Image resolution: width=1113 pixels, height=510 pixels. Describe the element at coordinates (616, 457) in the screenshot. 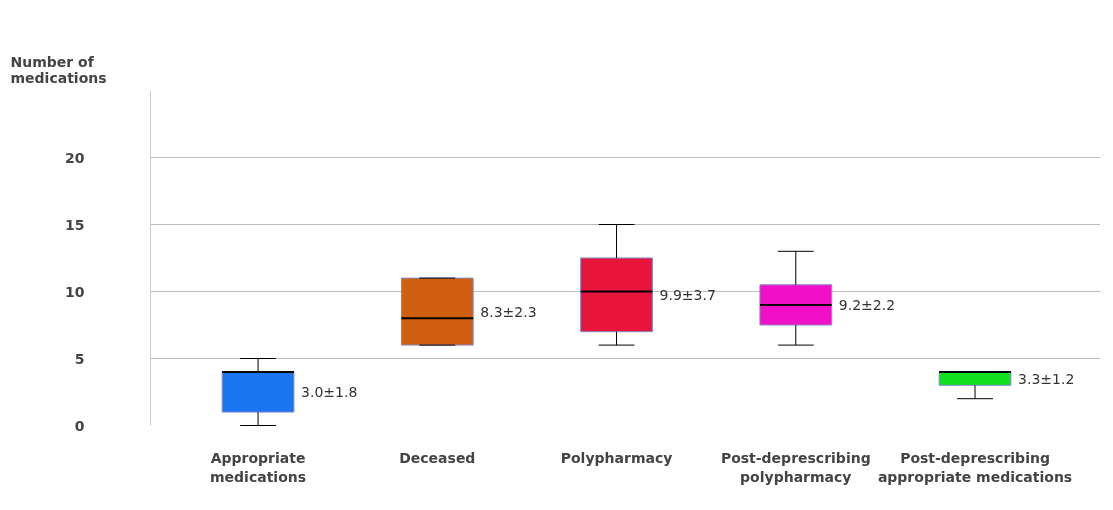

I see `x-tick-label: Polypharmacy` at that location.